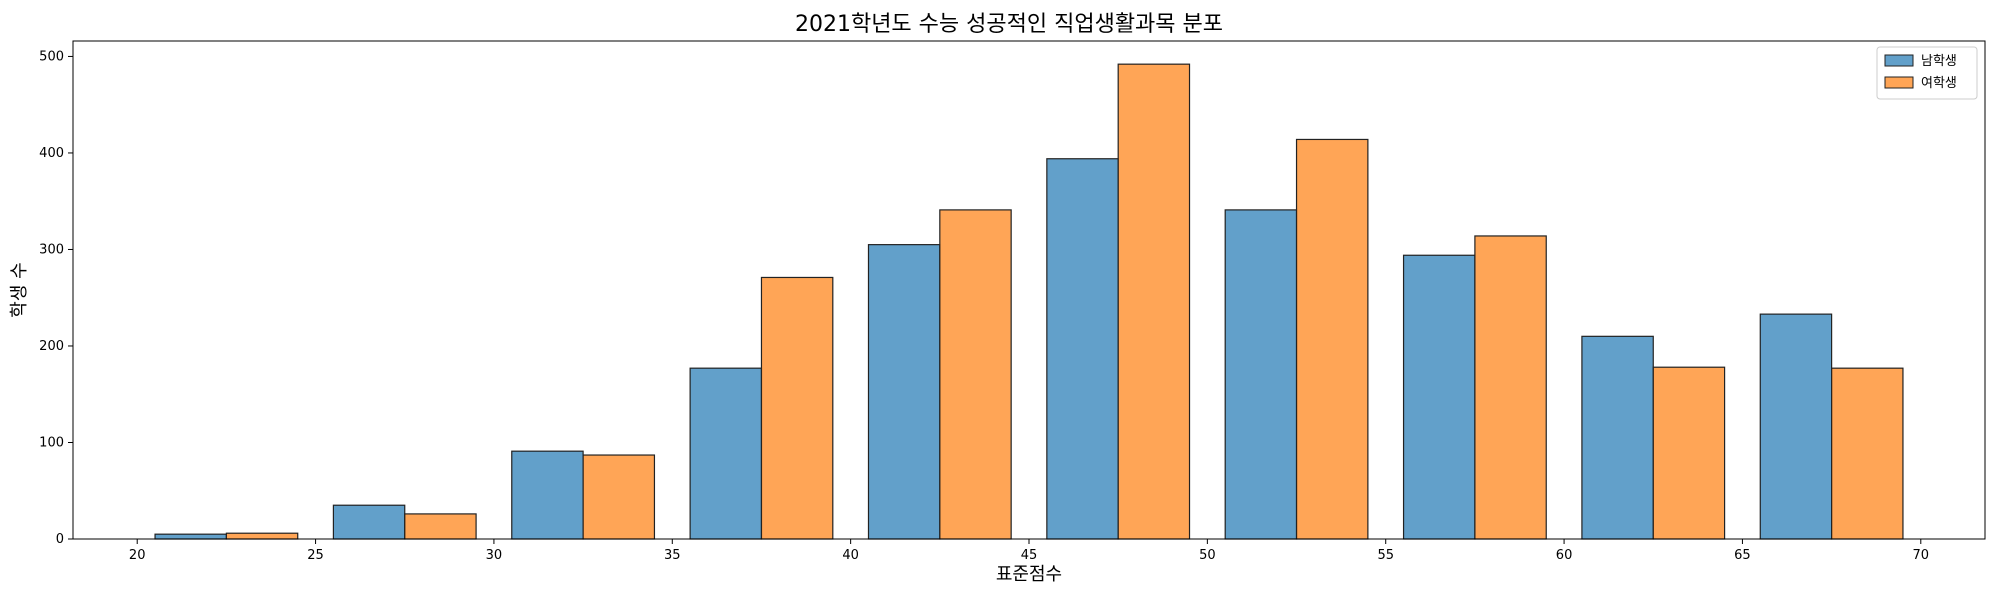  Describe the element at coordinates (1029, 574) in the screenshot. I see `x-axis-label: 표준점수` at that location.